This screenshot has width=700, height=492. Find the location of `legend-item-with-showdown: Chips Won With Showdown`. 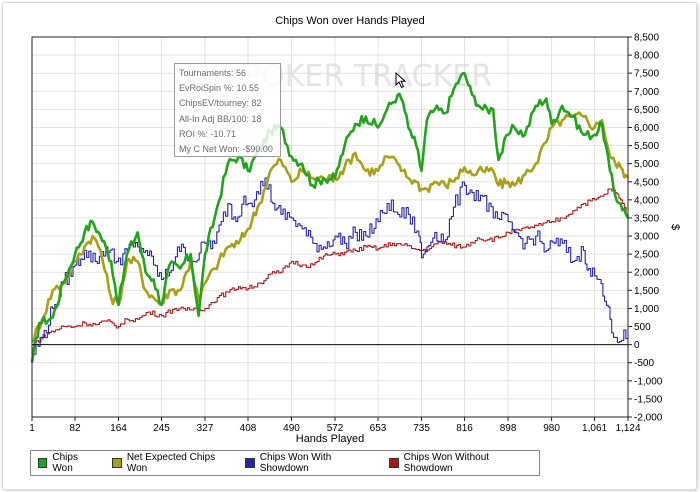

legend-item-with-showdown: Chips Won With Showdown is located at coordinates (309, 463).